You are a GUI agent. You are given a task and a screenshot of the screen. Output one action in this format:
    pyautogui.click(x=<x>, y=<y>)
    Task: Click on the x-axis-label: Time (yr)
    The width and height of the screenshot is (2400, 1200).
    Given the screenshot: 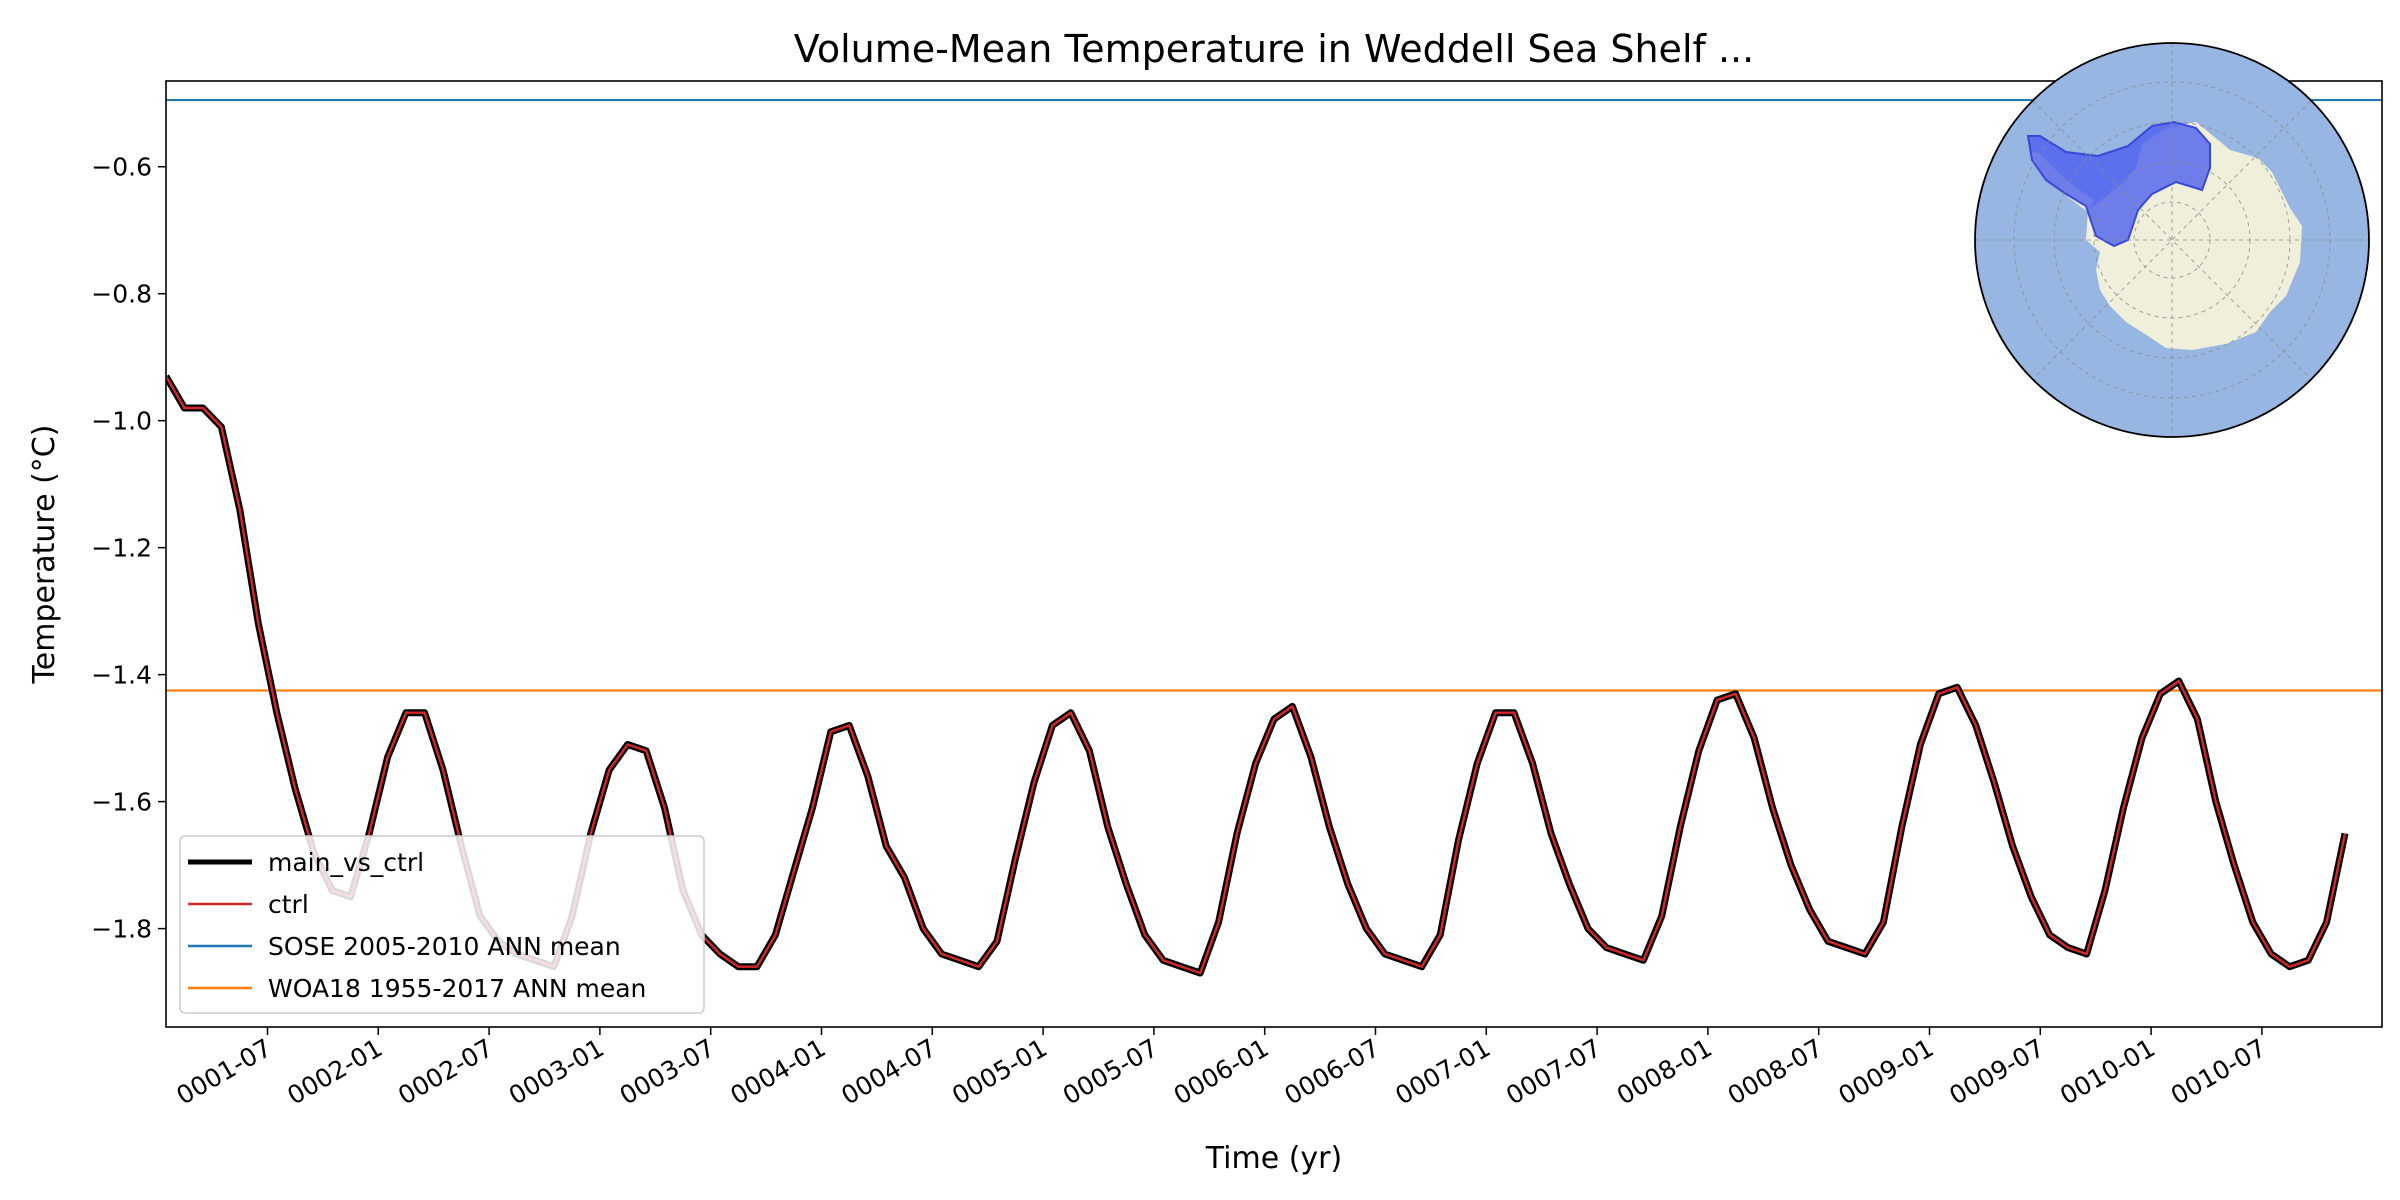 What is the action you would take?
    pyautogui.click(x=1273, y=1158)
    